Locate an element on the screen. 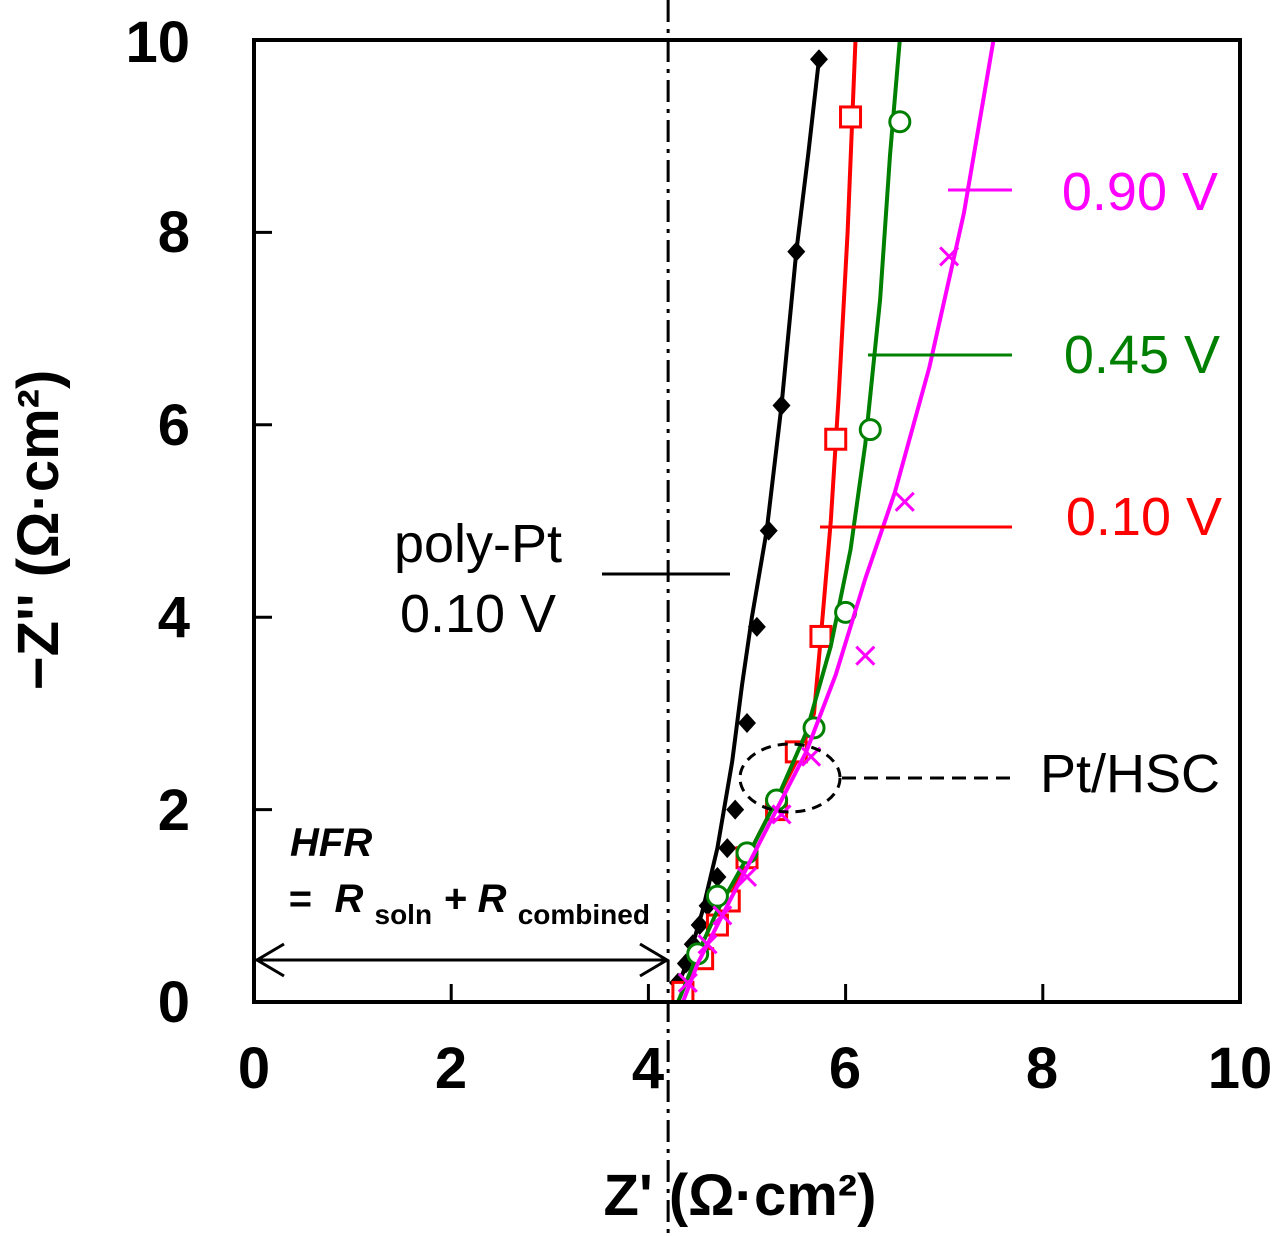 The height and width of the screenshot is (1236, 1280). hfr-plus: + is located at coordinates (454, 899).